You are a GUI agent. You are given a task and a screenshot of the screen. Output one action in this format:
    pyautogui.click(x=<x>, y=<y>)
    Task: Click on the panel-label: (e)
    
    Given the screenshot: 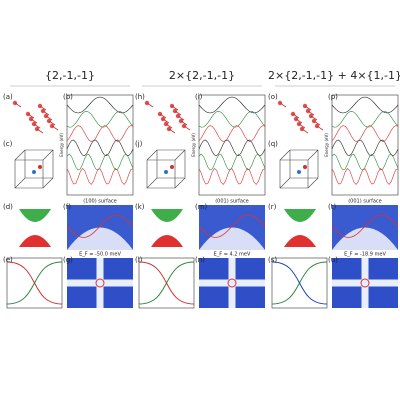 What is the action you would take?
    pyautogui.click(x=8, y=260)
    